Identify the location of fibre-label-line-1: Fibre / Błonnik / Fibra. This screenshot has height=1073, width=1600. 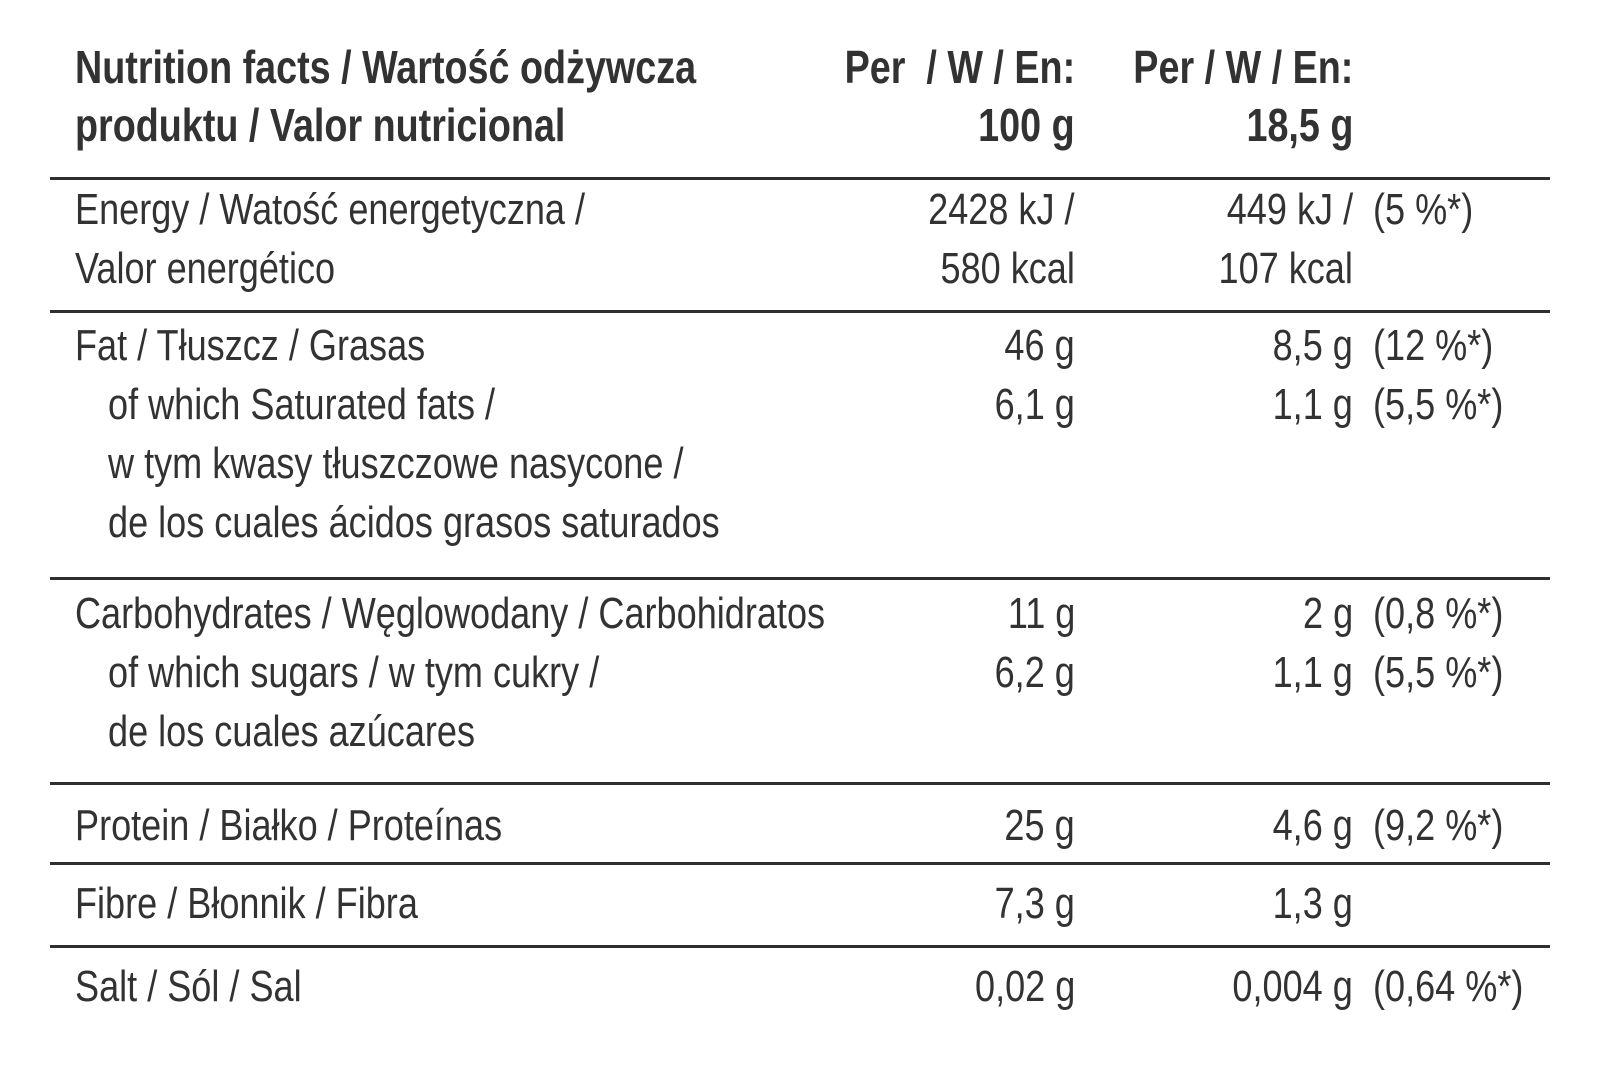
(246, 903).